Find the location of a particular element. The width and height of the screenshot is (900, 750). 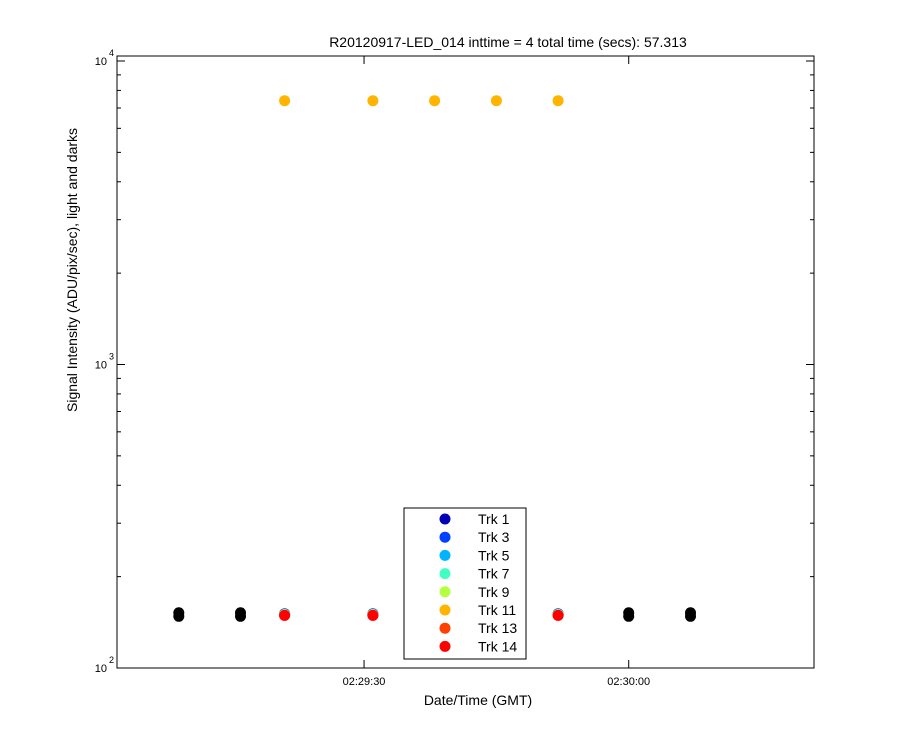

y-tick-label-exponent: 3 is located at coordinates (111, 357).